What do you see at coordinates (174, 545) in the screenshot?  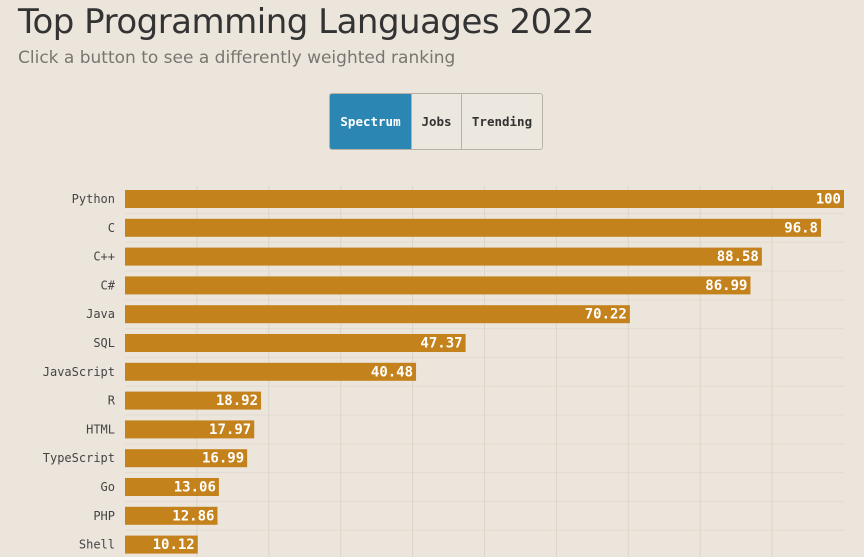 I see `value-label: 10.12` at bounding box center [174, 545].